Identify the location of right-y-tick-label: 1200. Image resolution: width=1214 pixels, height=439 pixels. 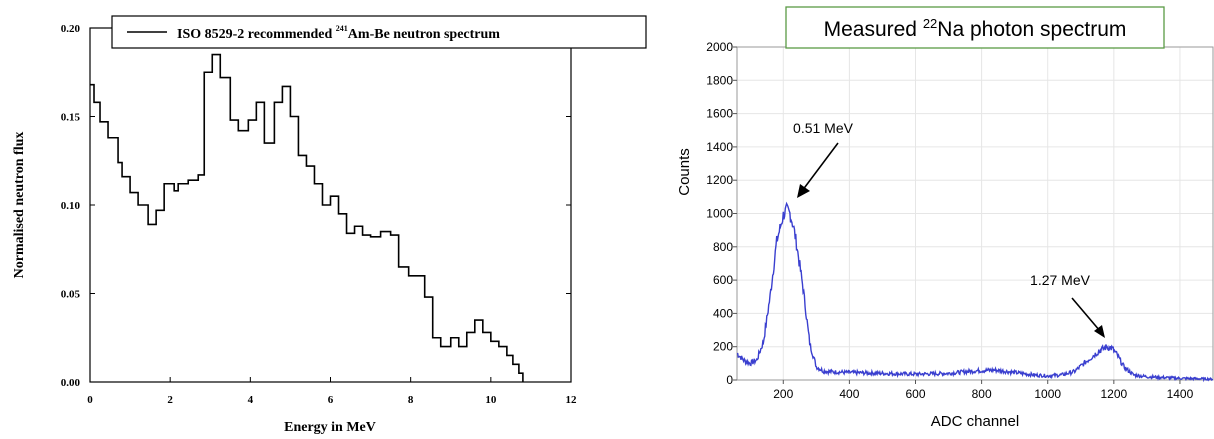
(719, 180).